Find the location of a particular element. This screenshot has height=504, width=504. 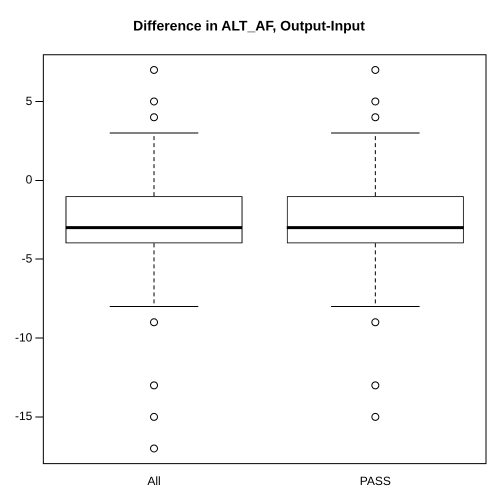

y-tick-label: 0 is located at coordinates (29, 179).